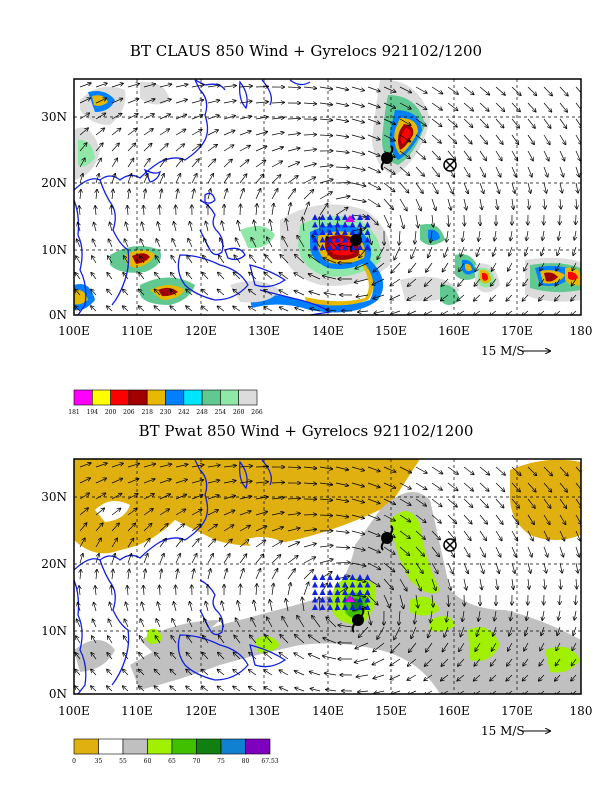  I want to click on panel2-storm-markers, so click(401, 579).